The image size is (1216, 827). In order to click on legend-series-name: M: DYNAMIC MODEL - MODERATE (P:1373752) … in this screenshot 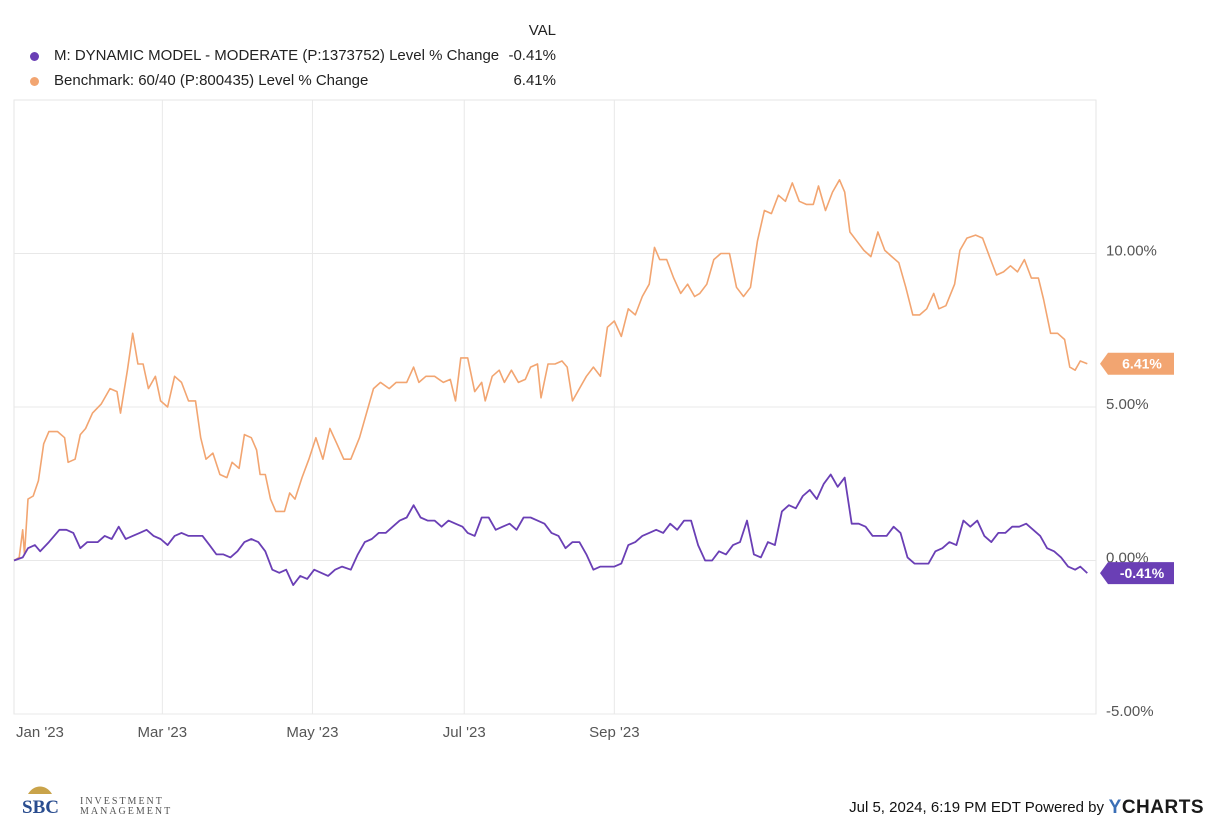, I will do `click(277, 55)`.